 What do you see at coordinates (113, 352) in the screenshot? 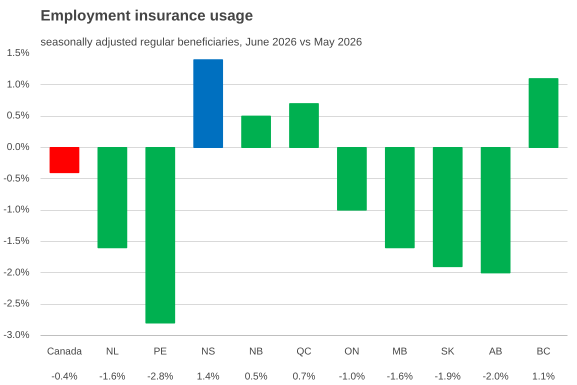
I see `x-tick-label: NL` at bounding box center [113, 352].